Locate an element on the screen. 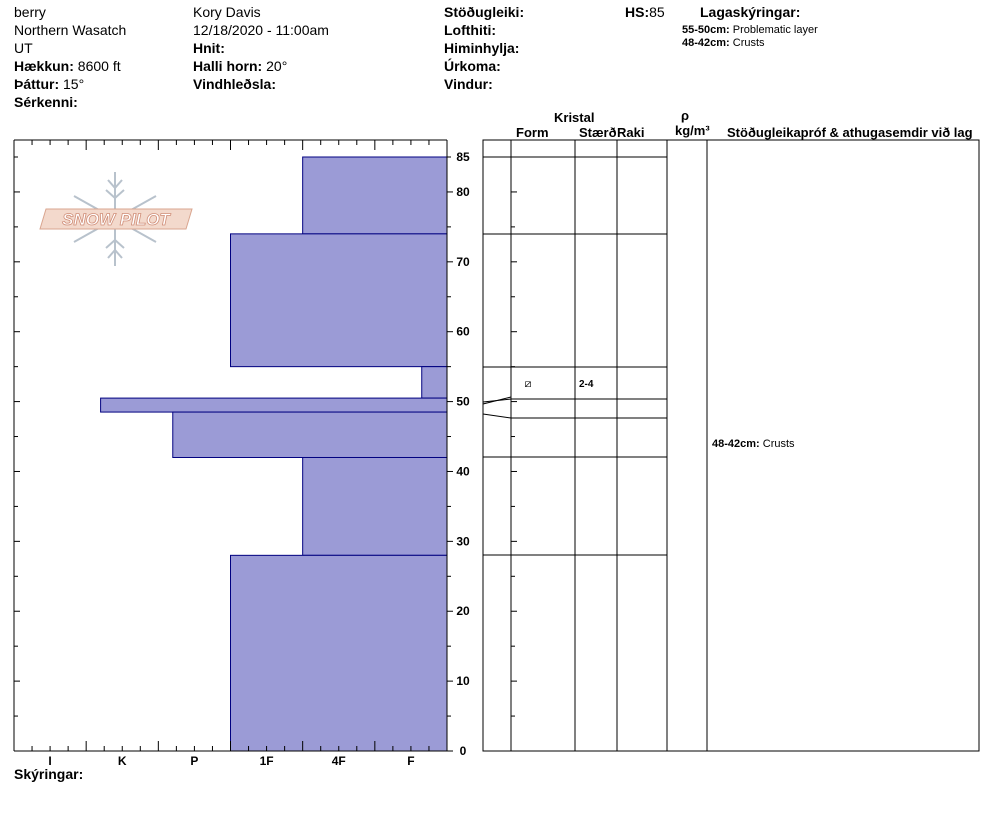 This screenshot has height=840, width=994. features-label: Sérkenni: is located at coordinates (46, 102).